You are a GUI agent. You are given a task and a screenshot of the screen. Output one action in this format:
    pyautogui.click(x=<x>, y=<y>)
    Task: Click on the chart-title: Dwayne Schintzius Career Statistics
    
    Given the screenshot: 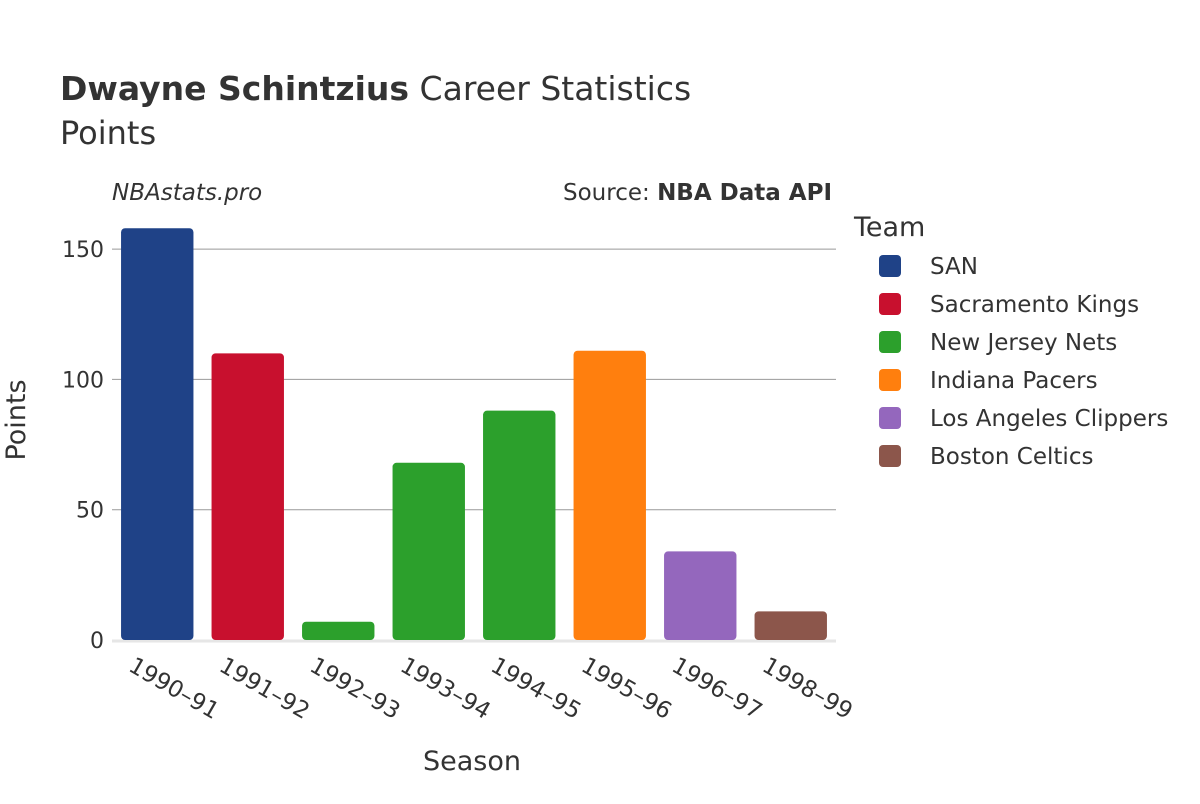 What is the action you would take?
    pyautogui.click(x=375, y=88)
    